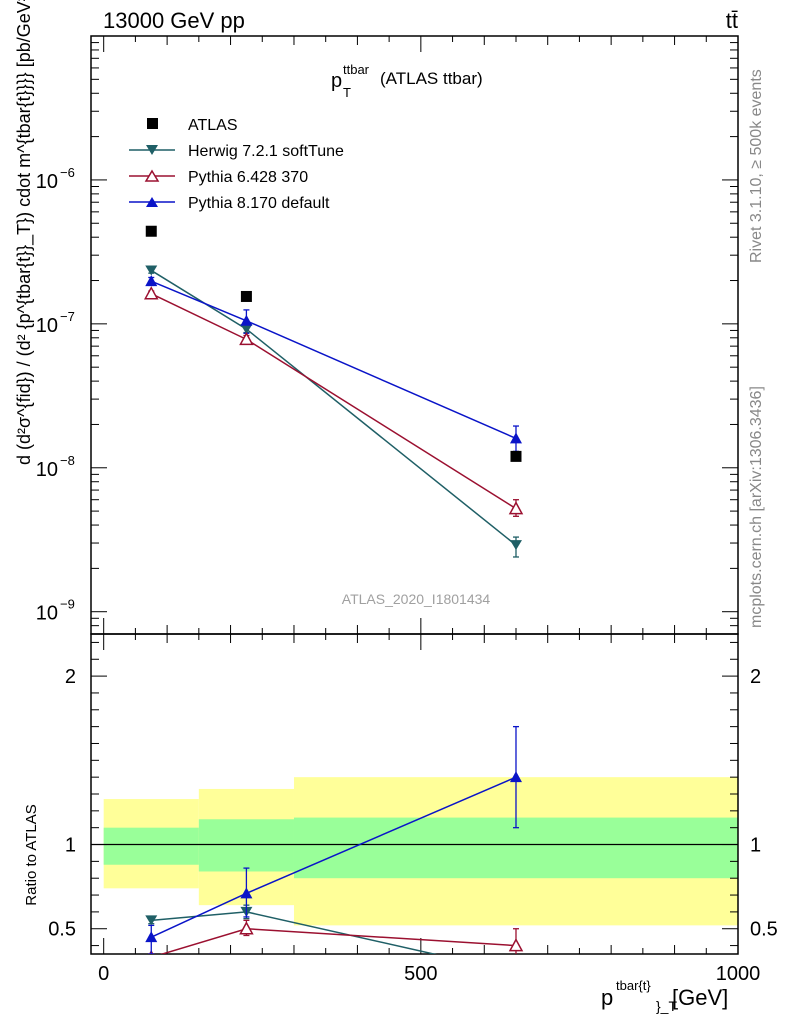  Describe the element at coordinates (47, 470) in the screenshot. I see `main-y-tick-label-1: 10` at that location.